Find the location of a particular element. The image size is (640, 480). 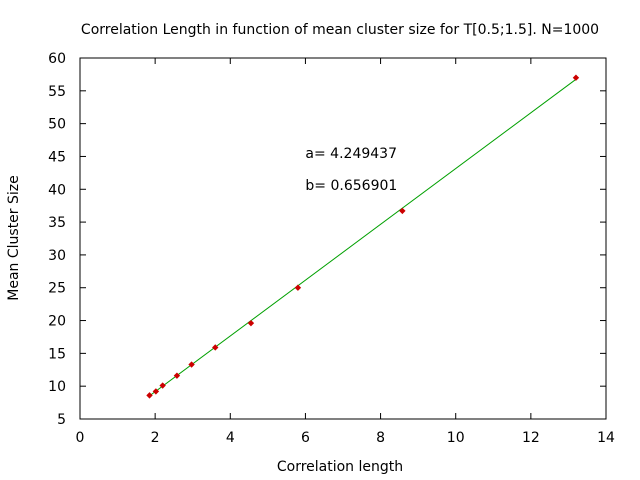

y-tick-label: 35 is located at coordinates (57, 223).